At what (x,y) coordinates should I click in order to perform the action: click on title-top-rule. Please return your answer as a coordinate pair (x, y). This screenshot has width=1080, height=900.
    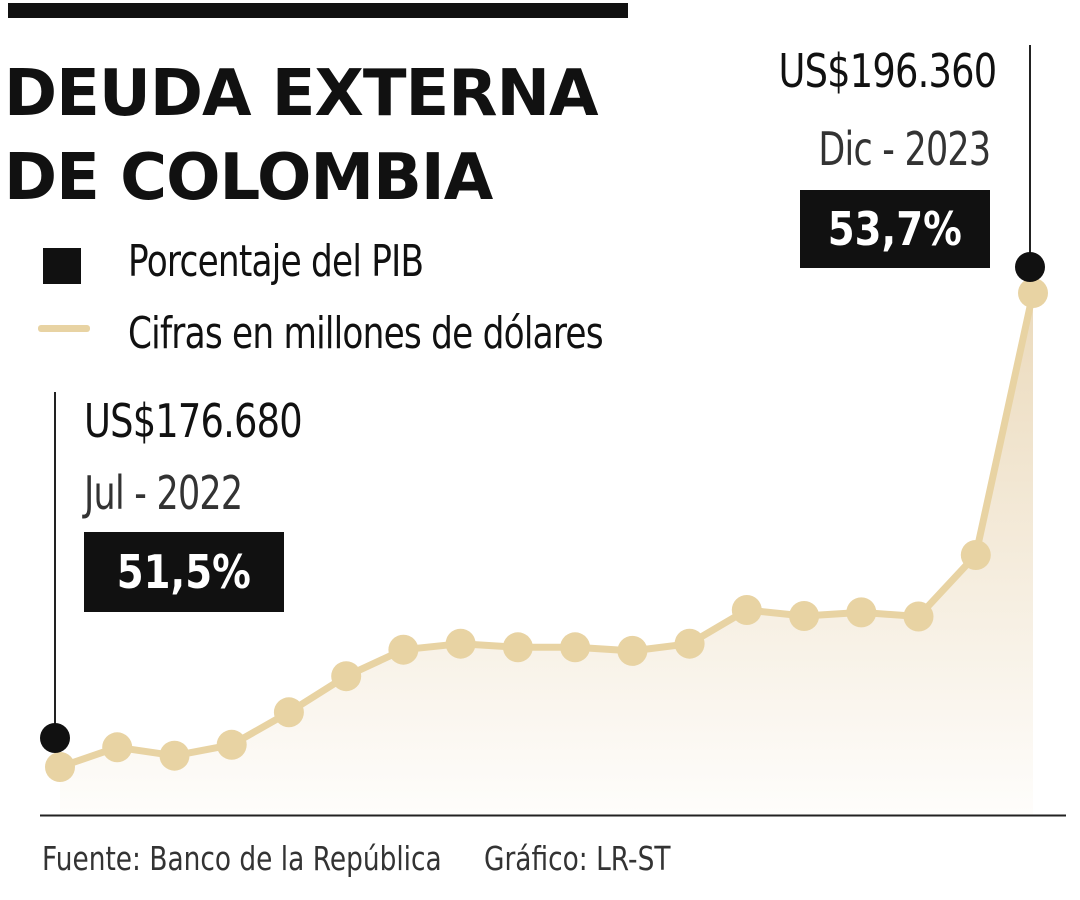
    Looking at the image, I should click on (318, 10).